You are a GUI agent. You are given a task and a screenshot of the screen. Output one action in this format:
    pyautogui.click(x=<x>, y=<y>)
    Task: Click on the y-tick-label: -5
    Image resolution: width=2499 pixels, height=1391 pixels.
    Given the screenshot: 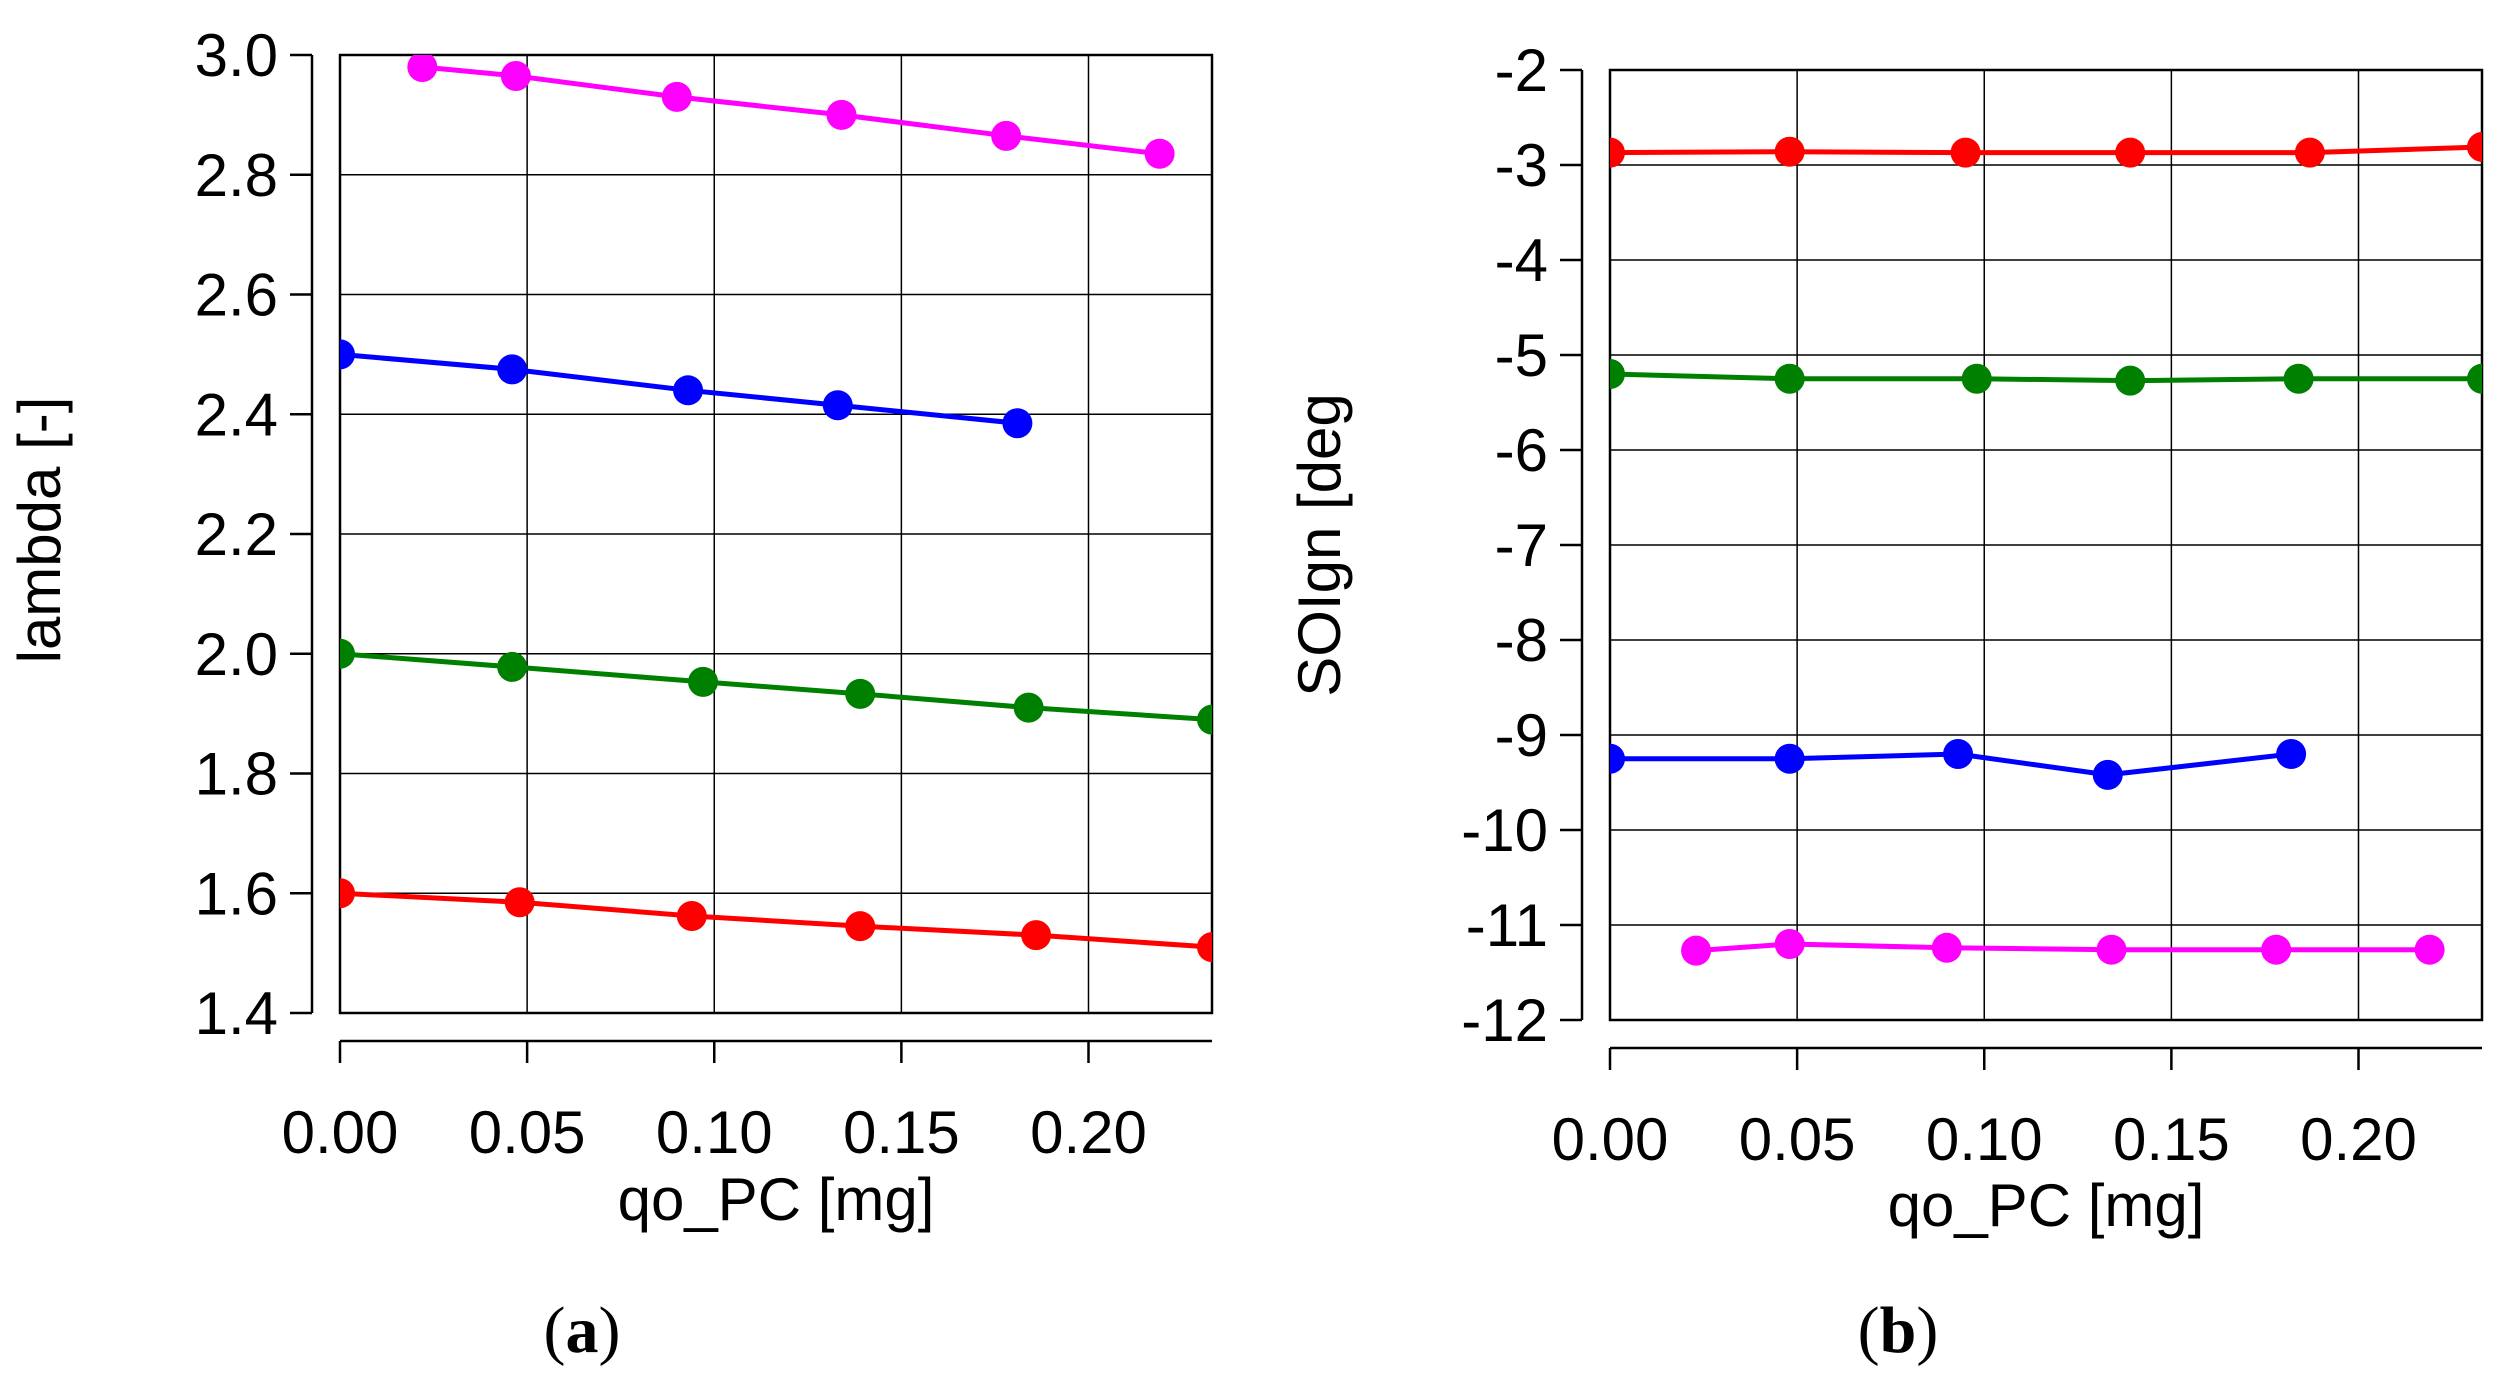 What is the action you would take?
    pyautogui.click(x=1521, y=355)
    